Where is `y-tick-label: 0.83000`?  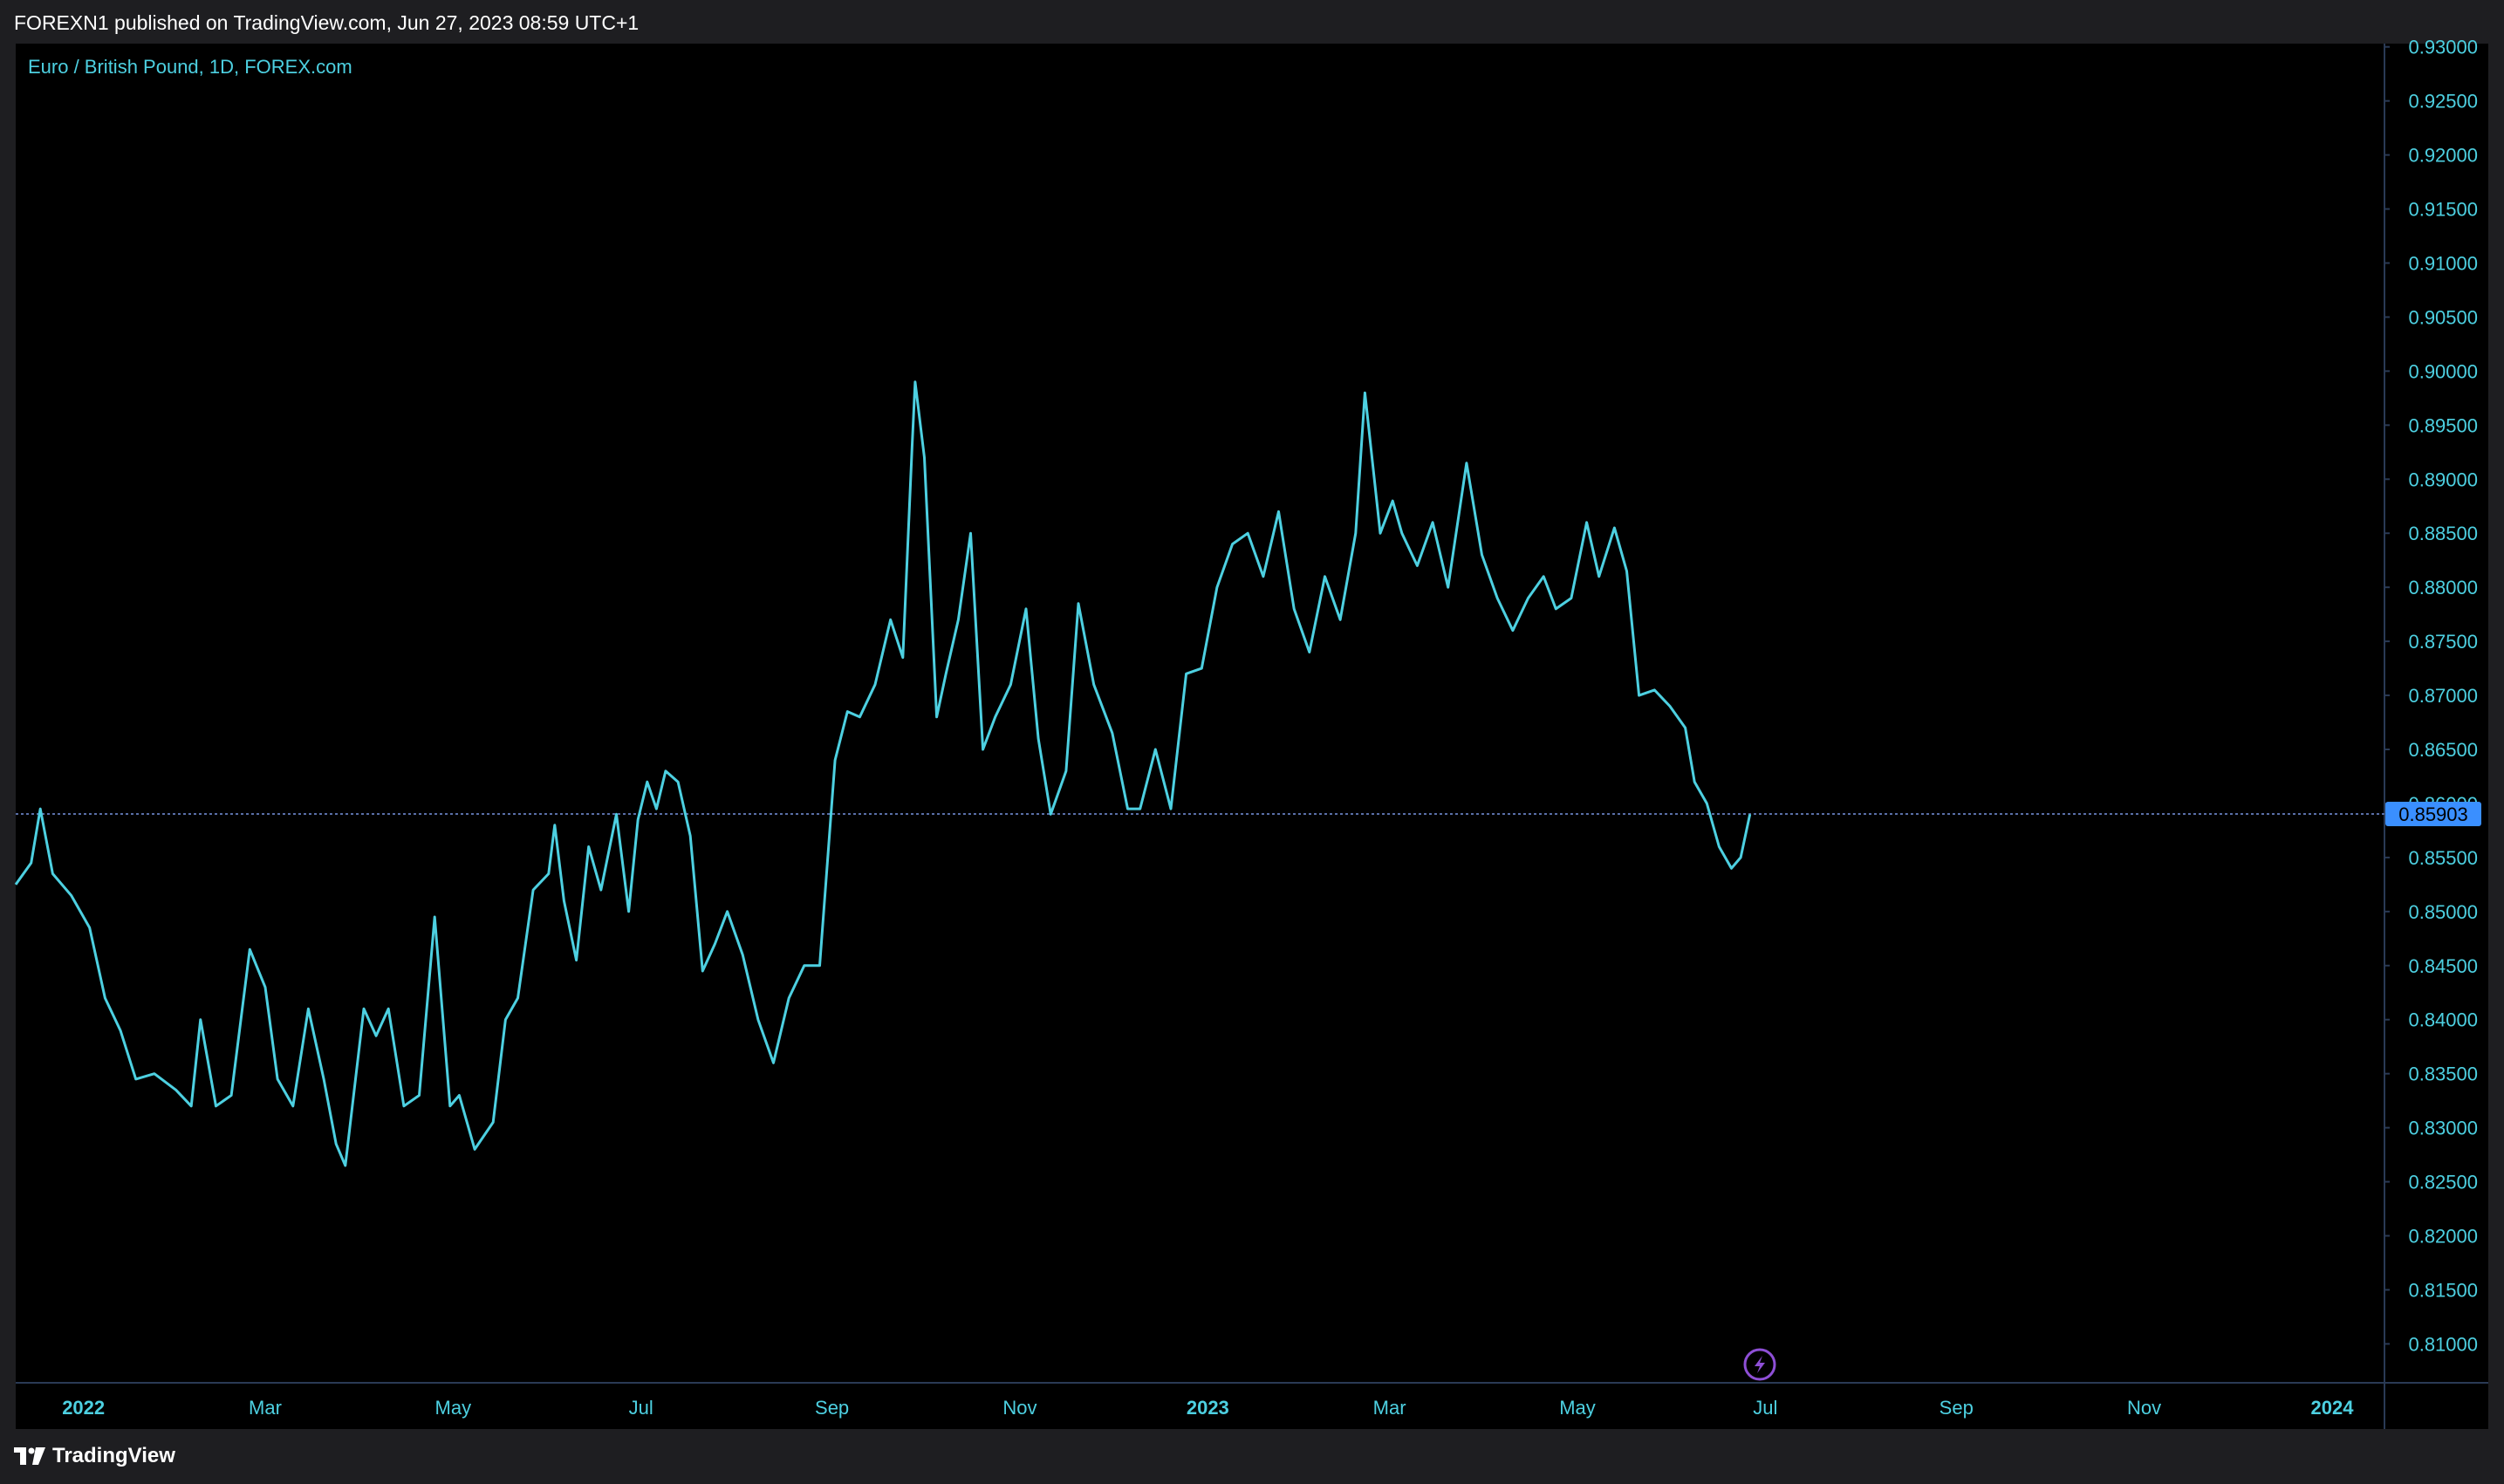 y-tick-label: 0.83000 is located at coordinates (2443, 1128).